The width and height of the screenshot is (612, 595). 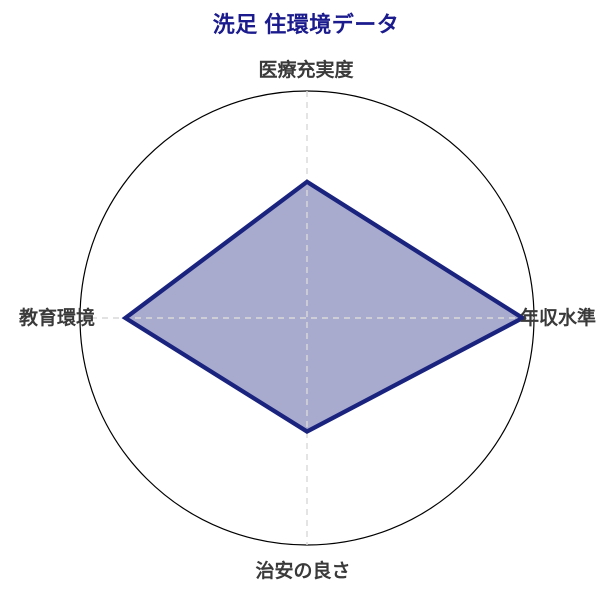 I want to click on axis-label-medical: 医療充実度, so click(x=306, y=69).